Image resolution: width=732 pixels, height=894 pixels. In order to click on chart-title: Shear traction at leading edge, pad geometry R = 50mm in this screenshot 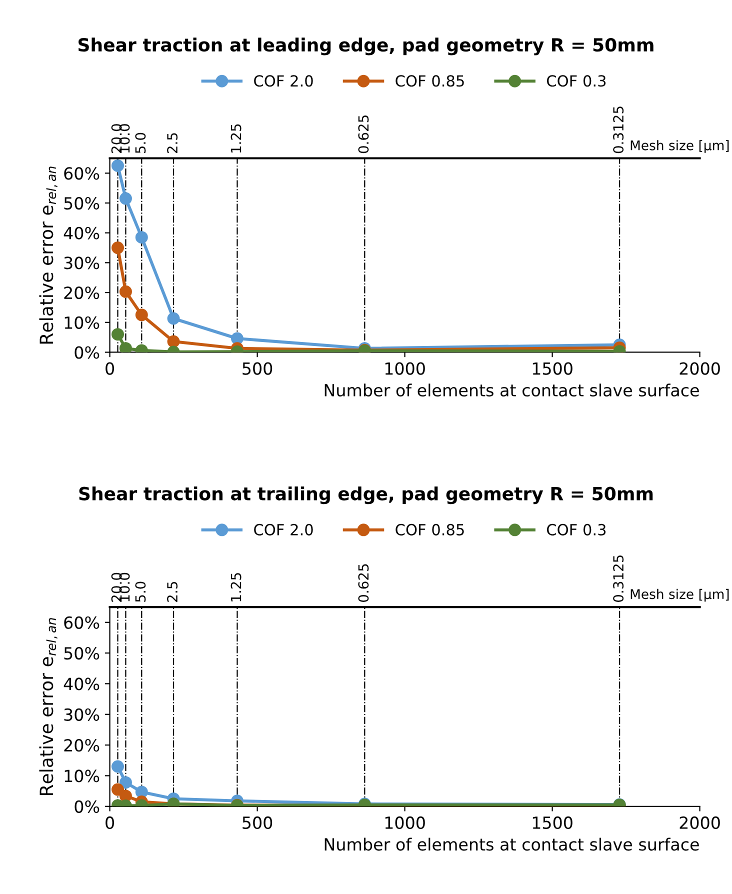, I will do `click(366, 47)`.